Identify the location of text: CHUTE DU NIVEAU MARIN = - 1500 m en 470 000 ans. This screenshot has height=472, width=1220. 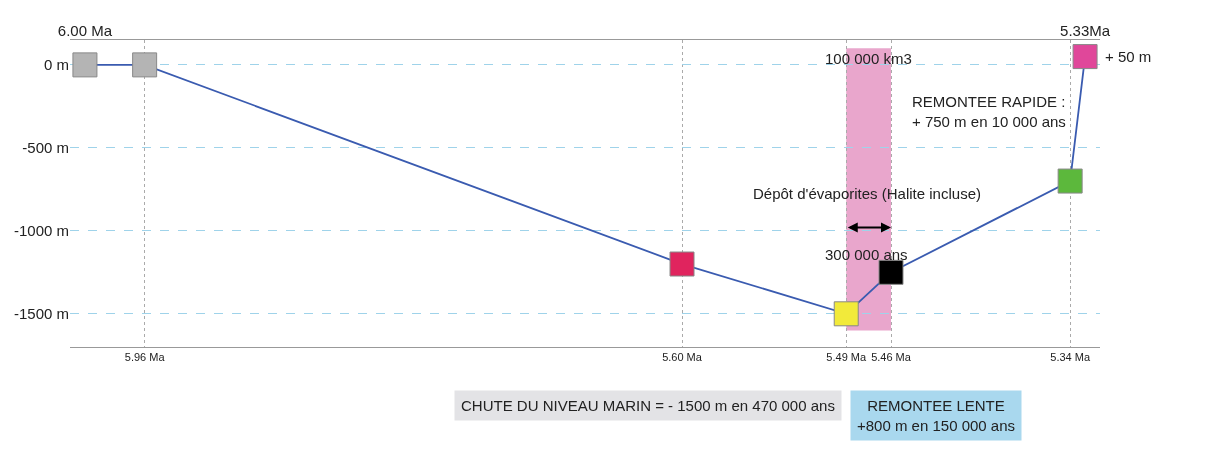
(648, 405).